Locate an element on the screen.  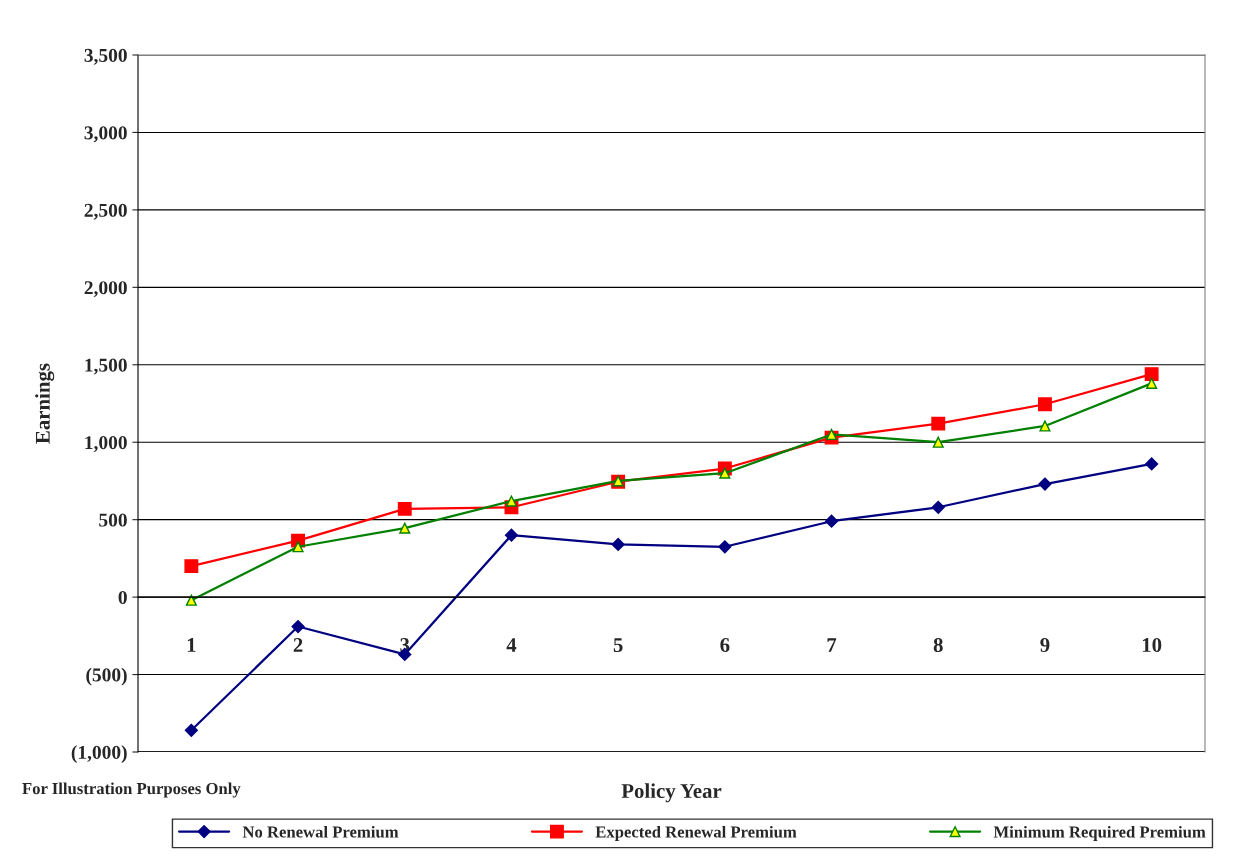
y-tick-label: 0 is located at coordinates (122, 597).